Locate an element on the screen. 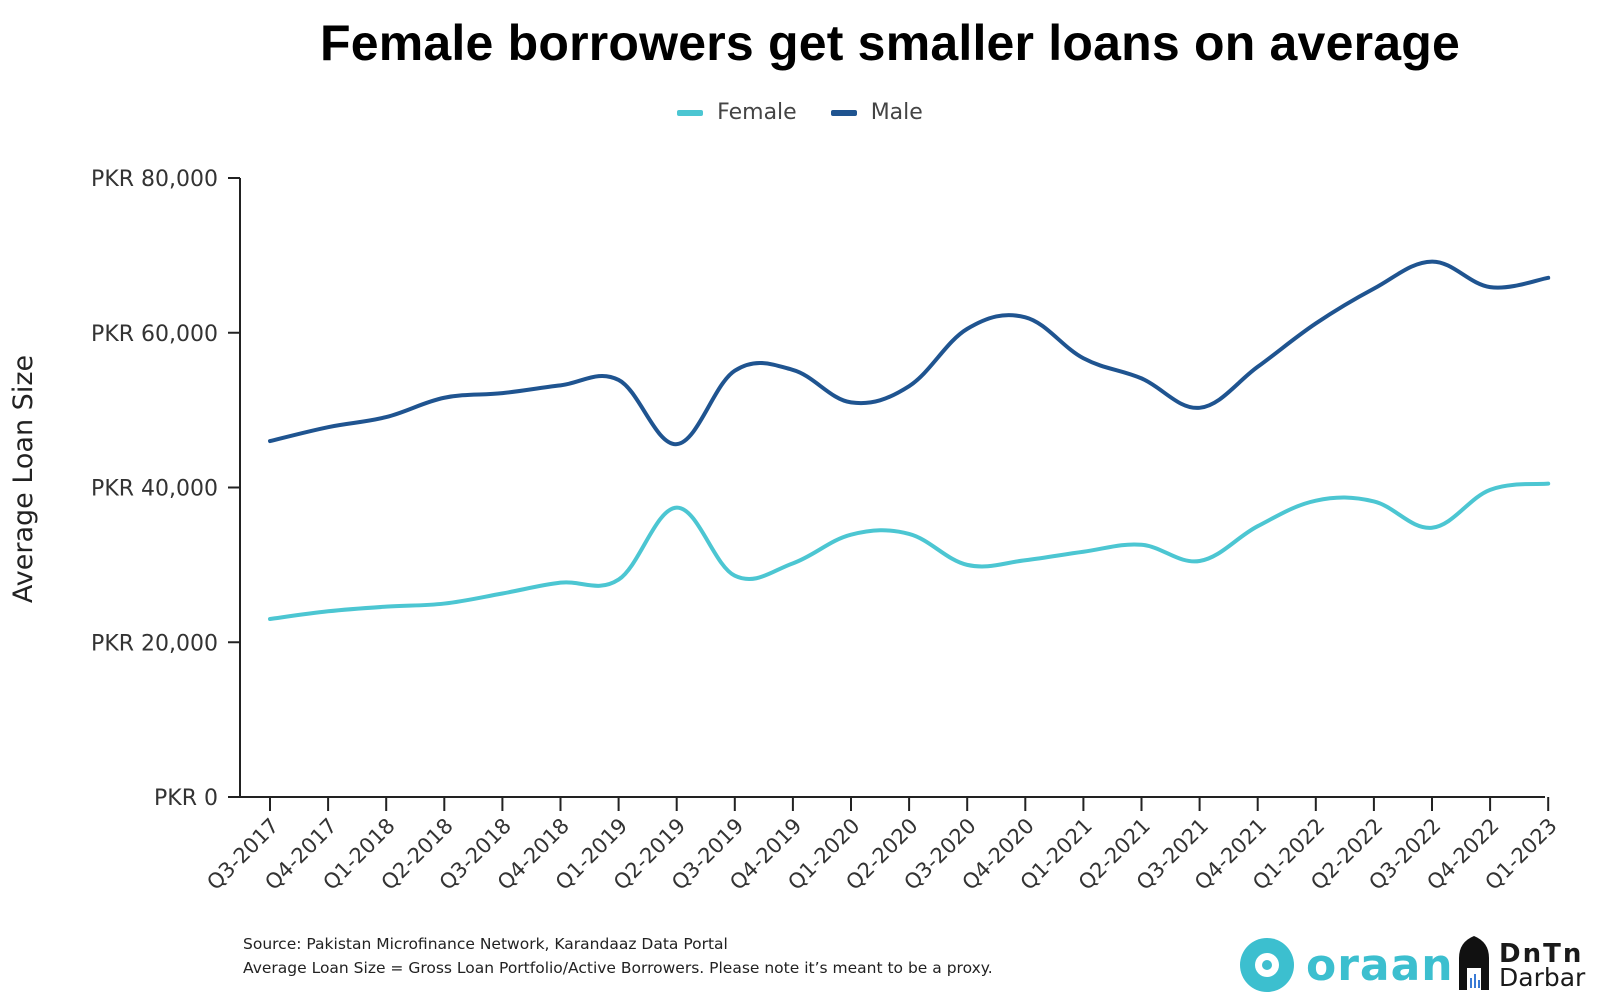 This screenshot has height=1003, width=1600. y-tick-label: PKR 0 is located at coordinates (186, 798).